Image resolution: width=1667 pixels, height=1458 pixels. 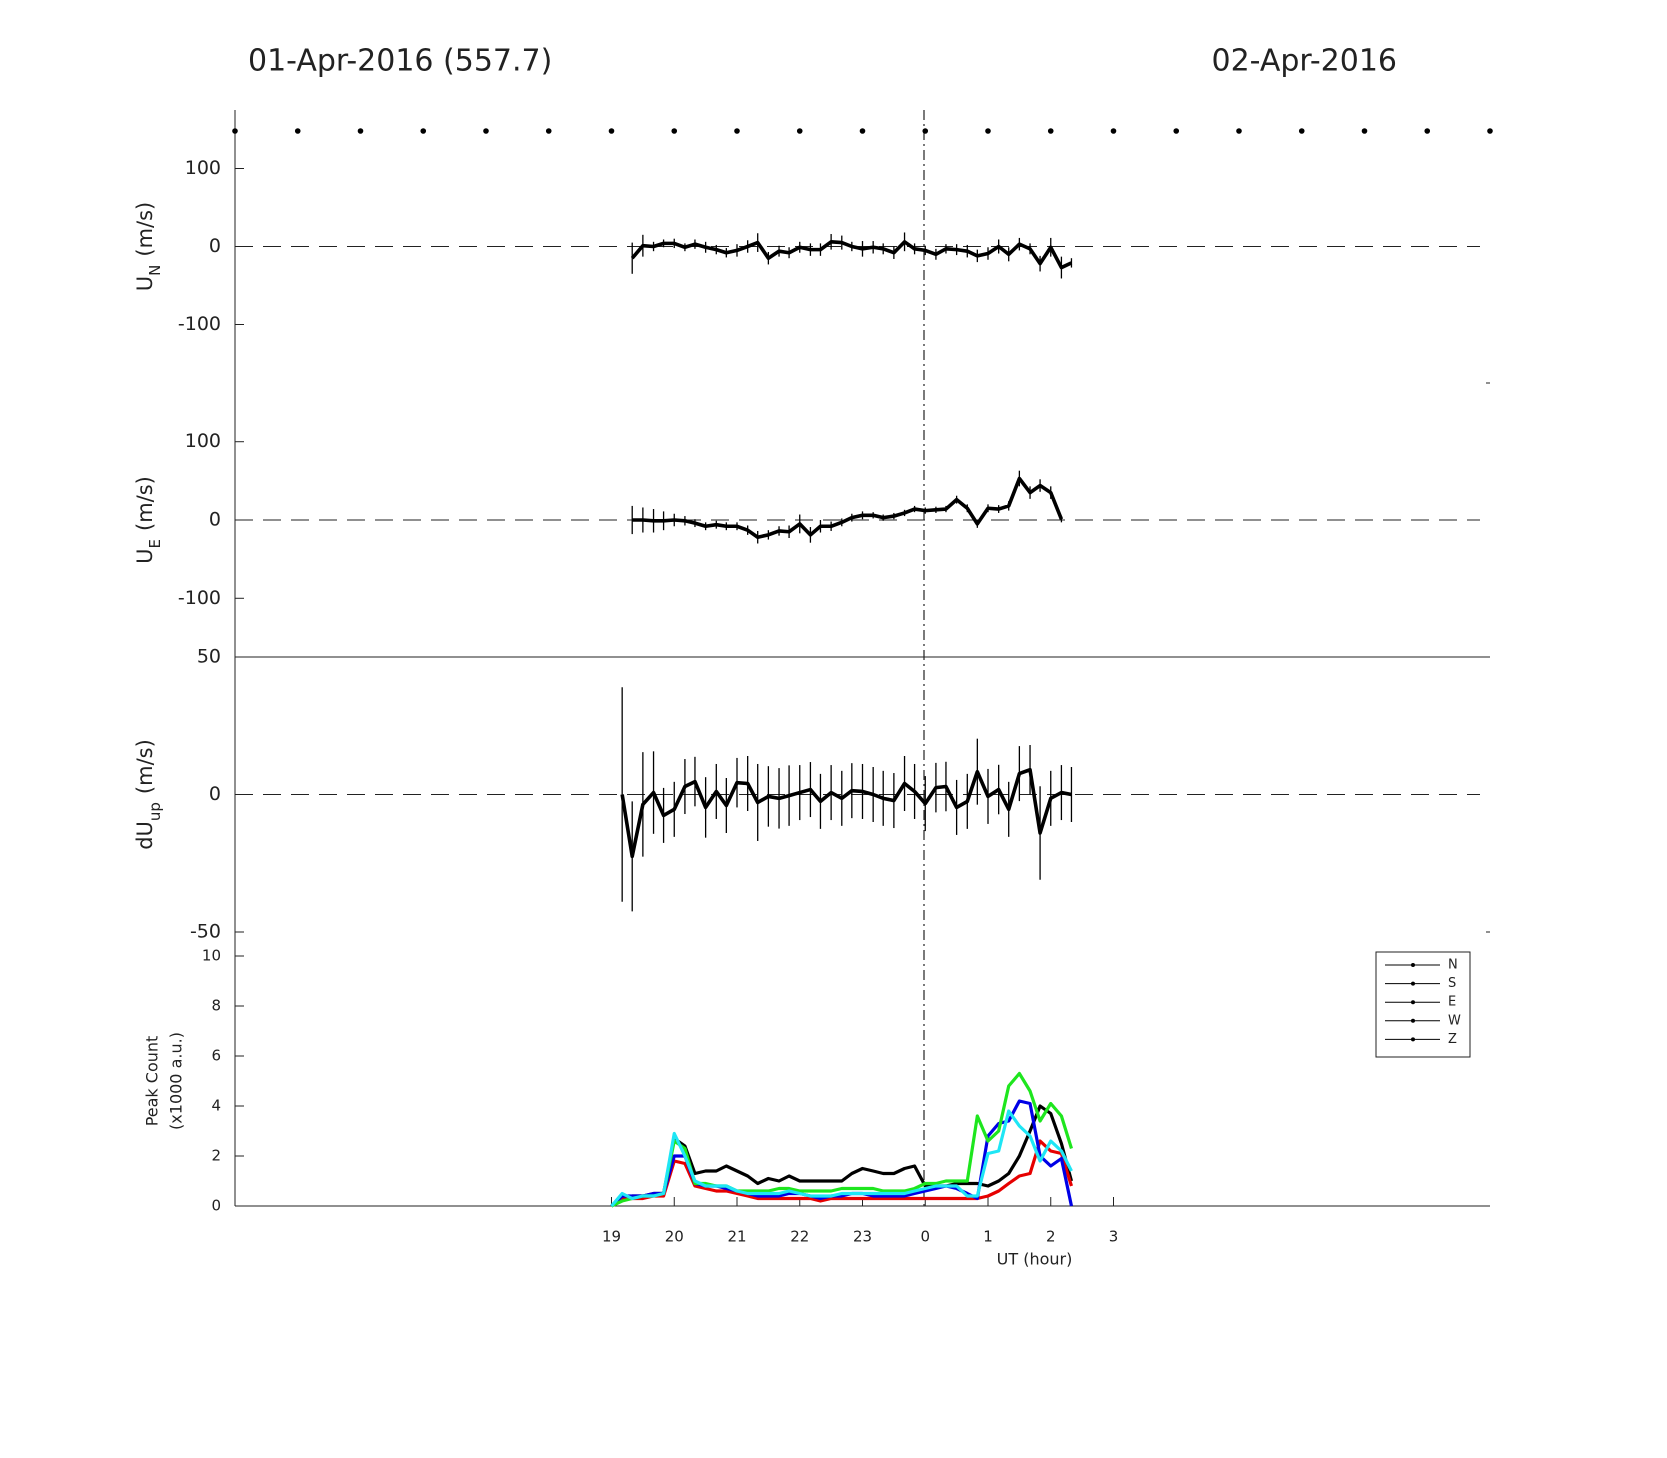 What do you see at coordinates (155, 270) in the screenshot?
I see `y-label-sub: N` at bounding box center [155, 270].